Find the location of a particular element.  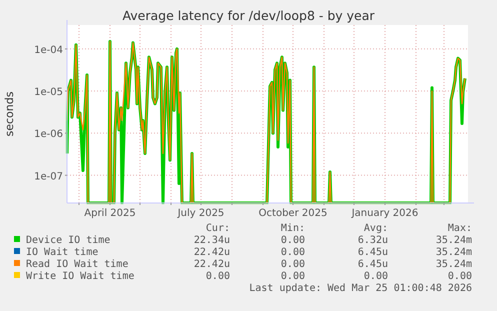

y-tick-label: 1e-05 is located at coordinates (48, 92).